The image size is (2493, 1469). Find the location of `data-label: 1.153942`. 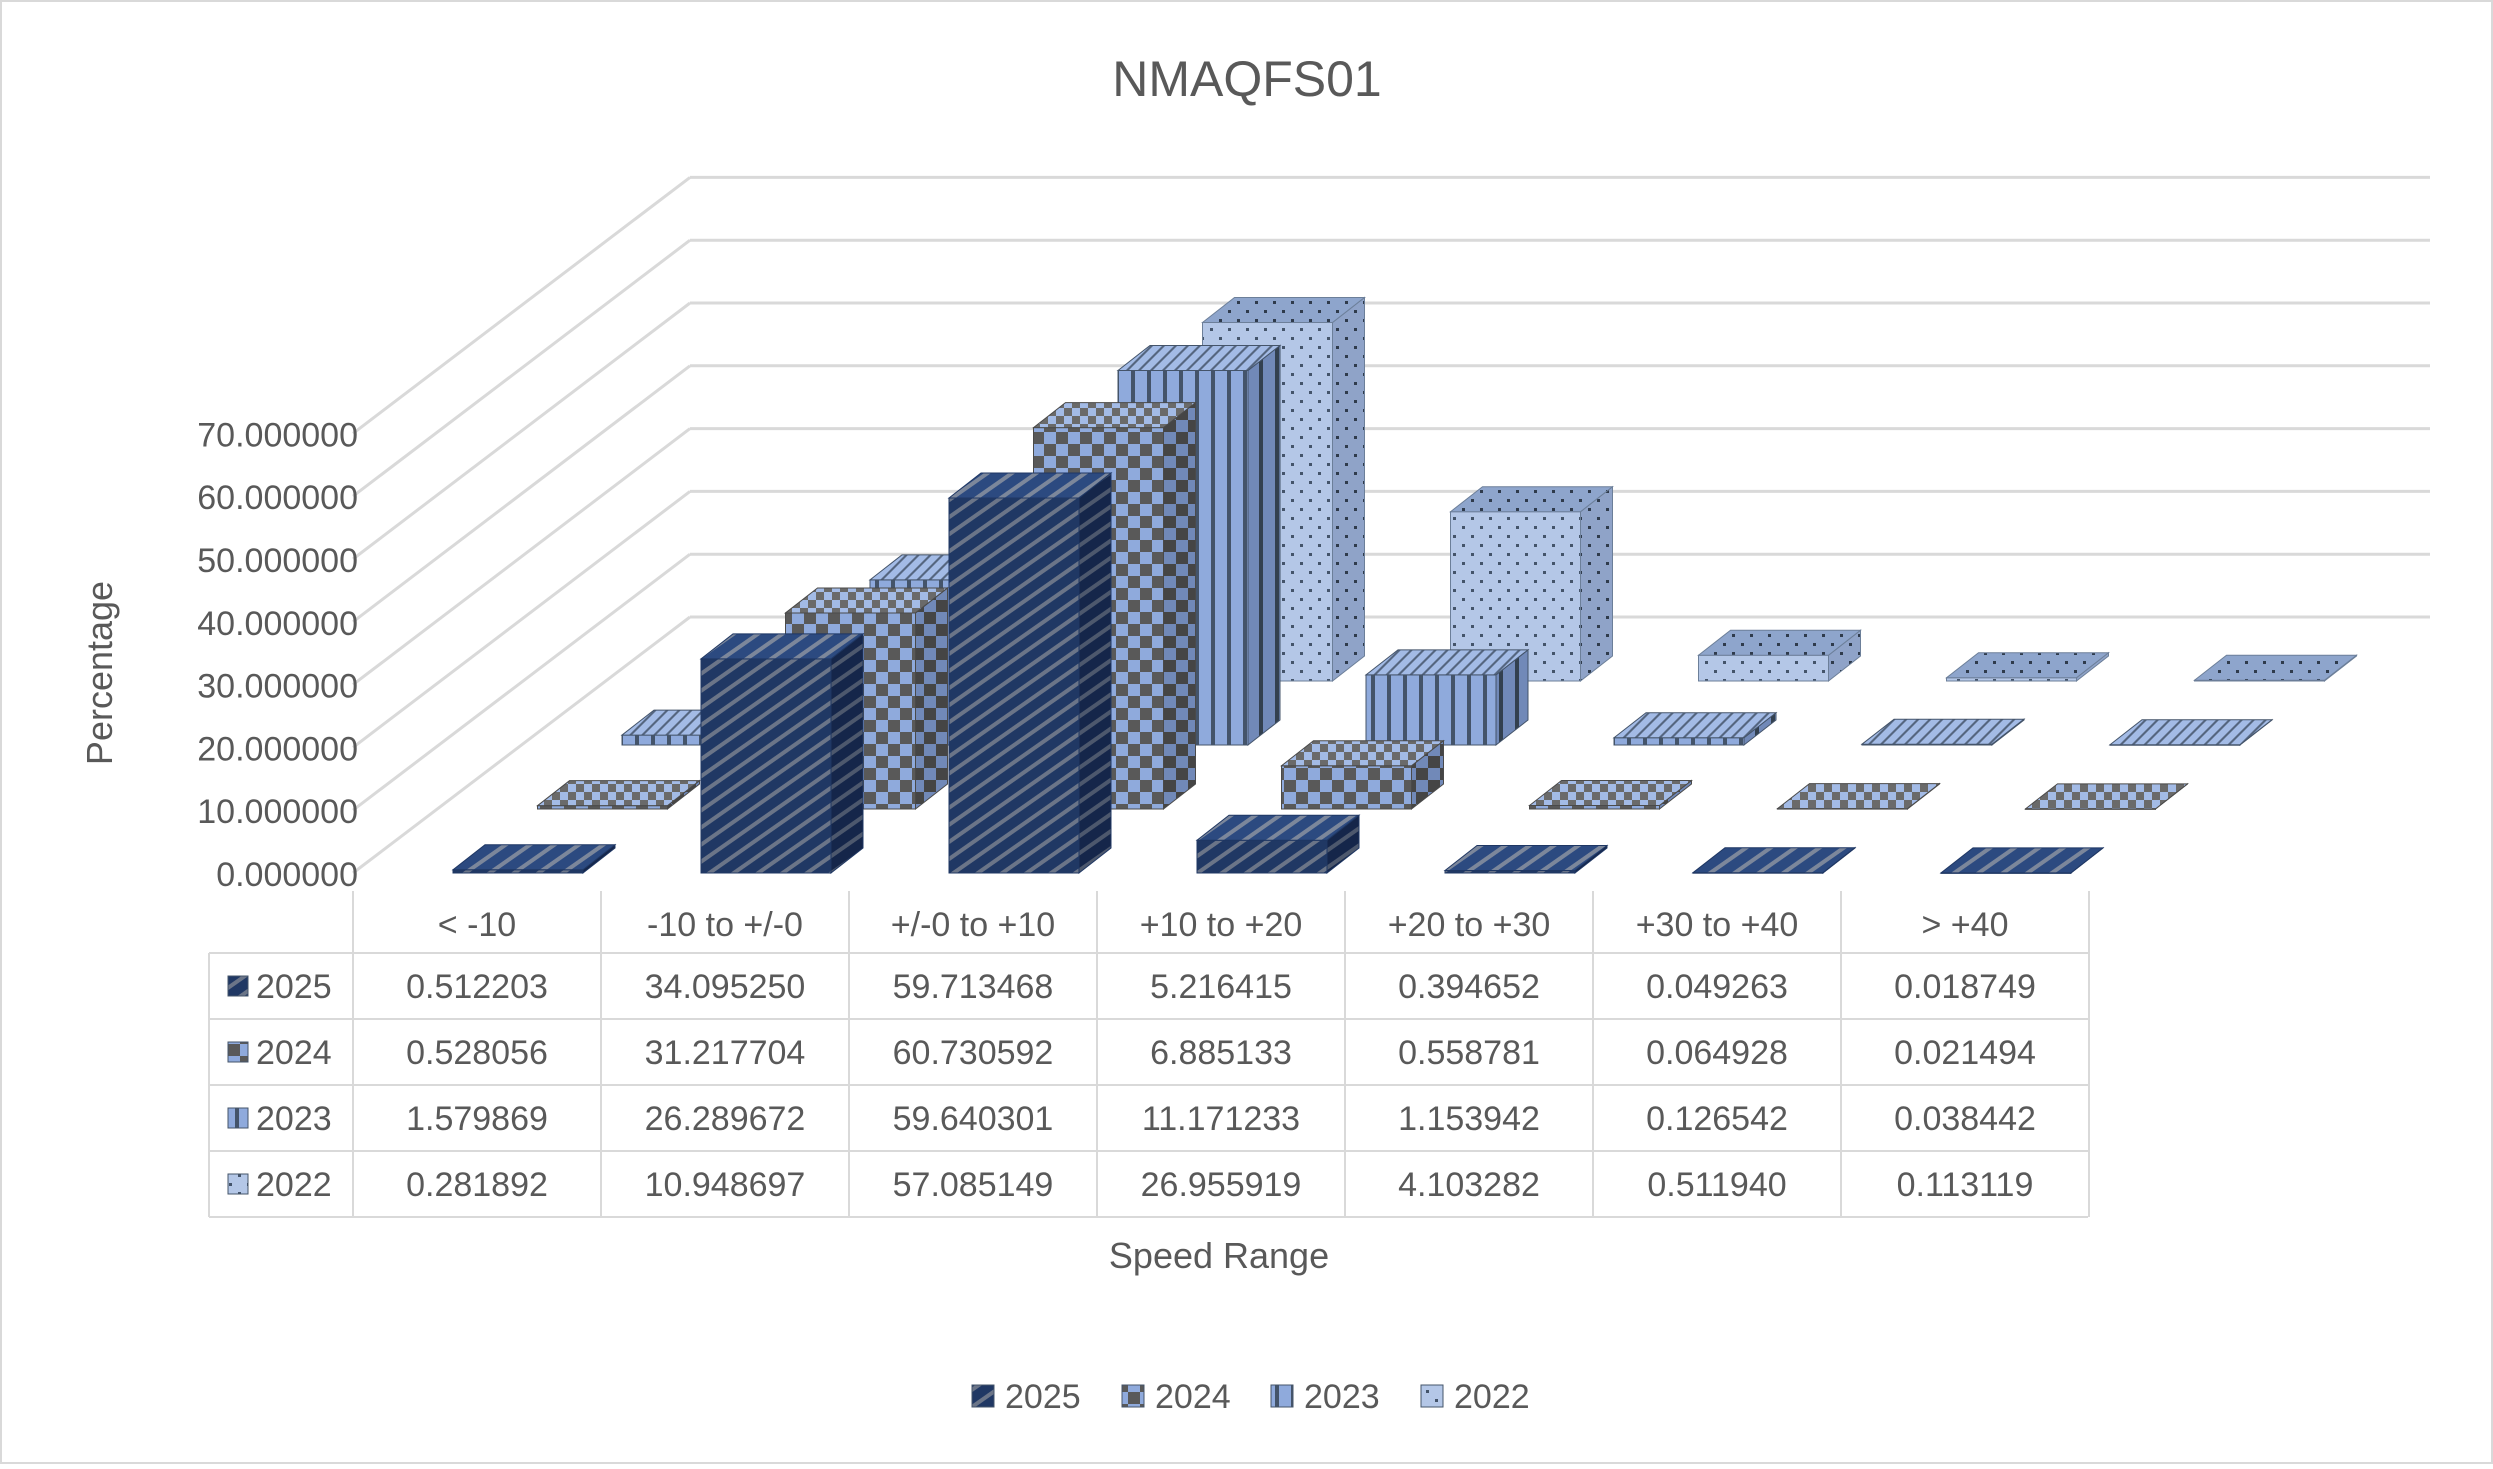

data-label: 1.153942 is located at coordinates (1469, 1119).